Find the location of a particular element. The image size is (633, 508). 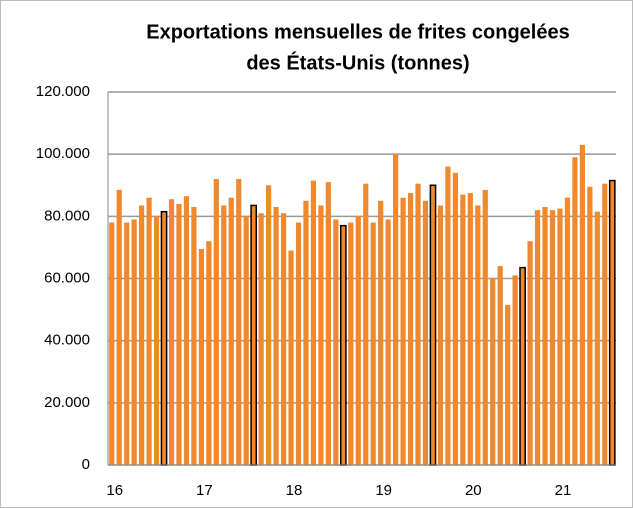

x-tick-label: 20 is located at coordinates (473, 490).